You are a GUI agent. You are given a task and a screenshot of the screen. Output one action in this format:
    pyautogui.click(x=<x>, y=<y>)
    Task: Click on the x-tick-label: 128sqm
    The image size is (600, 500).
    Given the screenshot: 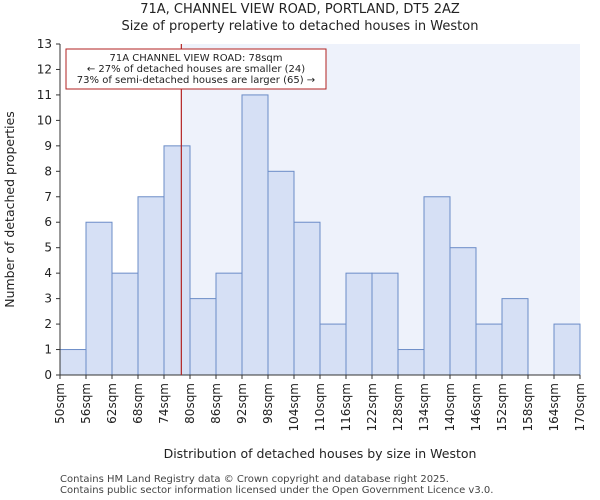 What is the action you would take?
    pyautogui.click(x=398, y=407)
    